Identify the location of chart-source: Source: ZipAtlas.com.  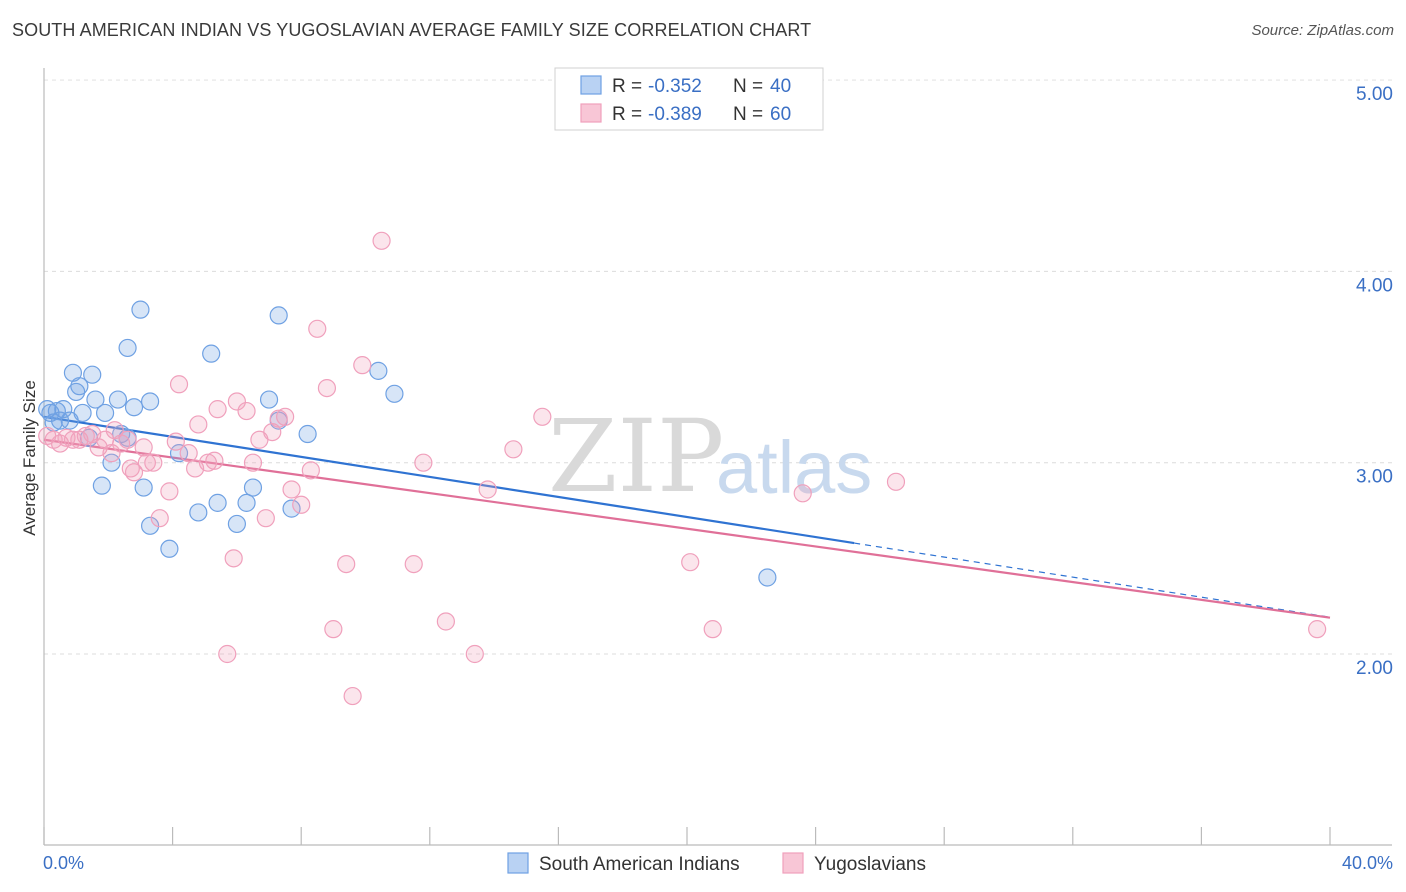
(1322, 30).